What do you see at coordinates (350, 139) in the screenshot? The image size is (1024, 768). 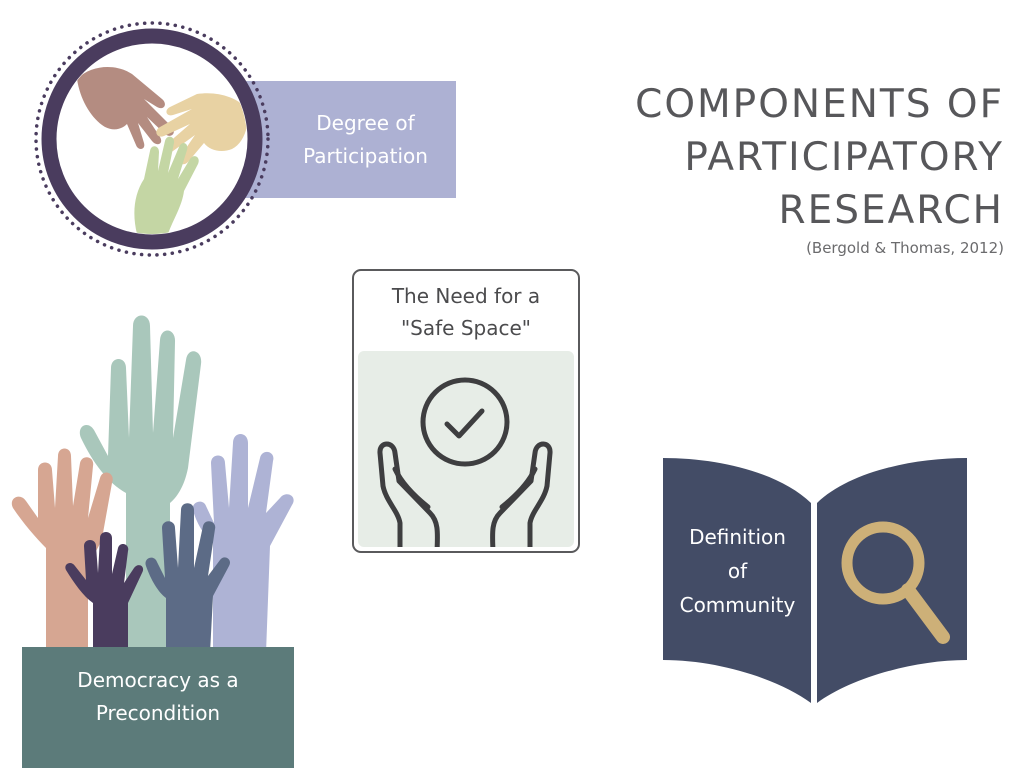 I see `degree-of-participation-box: Degree of Participation` at bounding box center [350, 139].